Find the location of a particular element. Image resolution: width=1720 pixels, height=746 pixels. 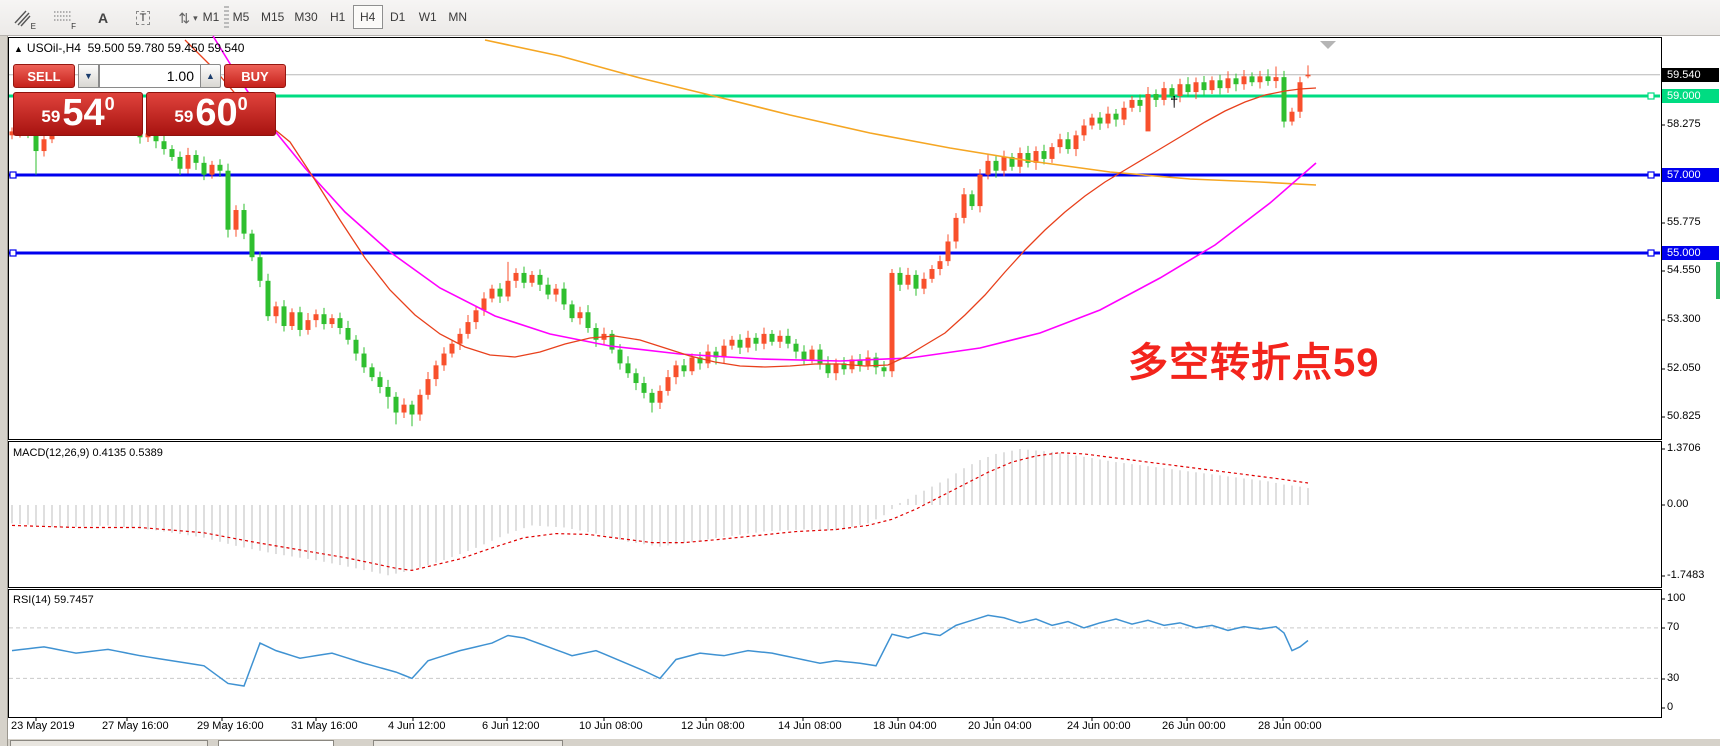

caret-down-icon: ▾ is located at coordinates (195, 17).